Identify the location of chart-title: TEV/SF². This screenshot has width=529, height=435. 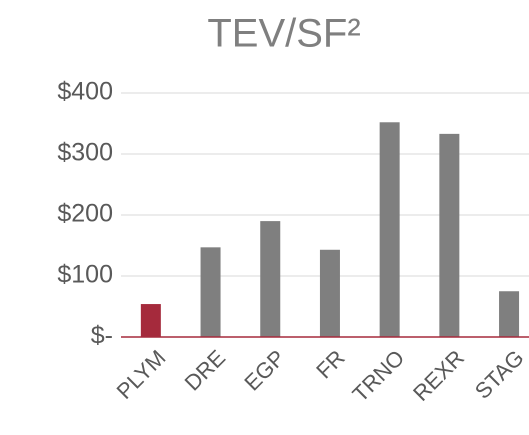
(283, 34).